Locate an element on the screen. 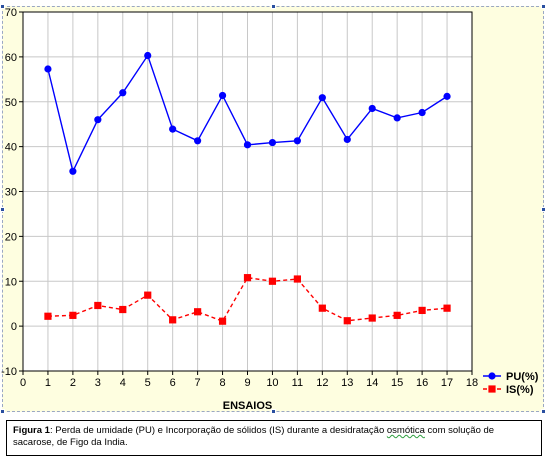  x-tick-label: 13 is located at coordinates (347, 383).